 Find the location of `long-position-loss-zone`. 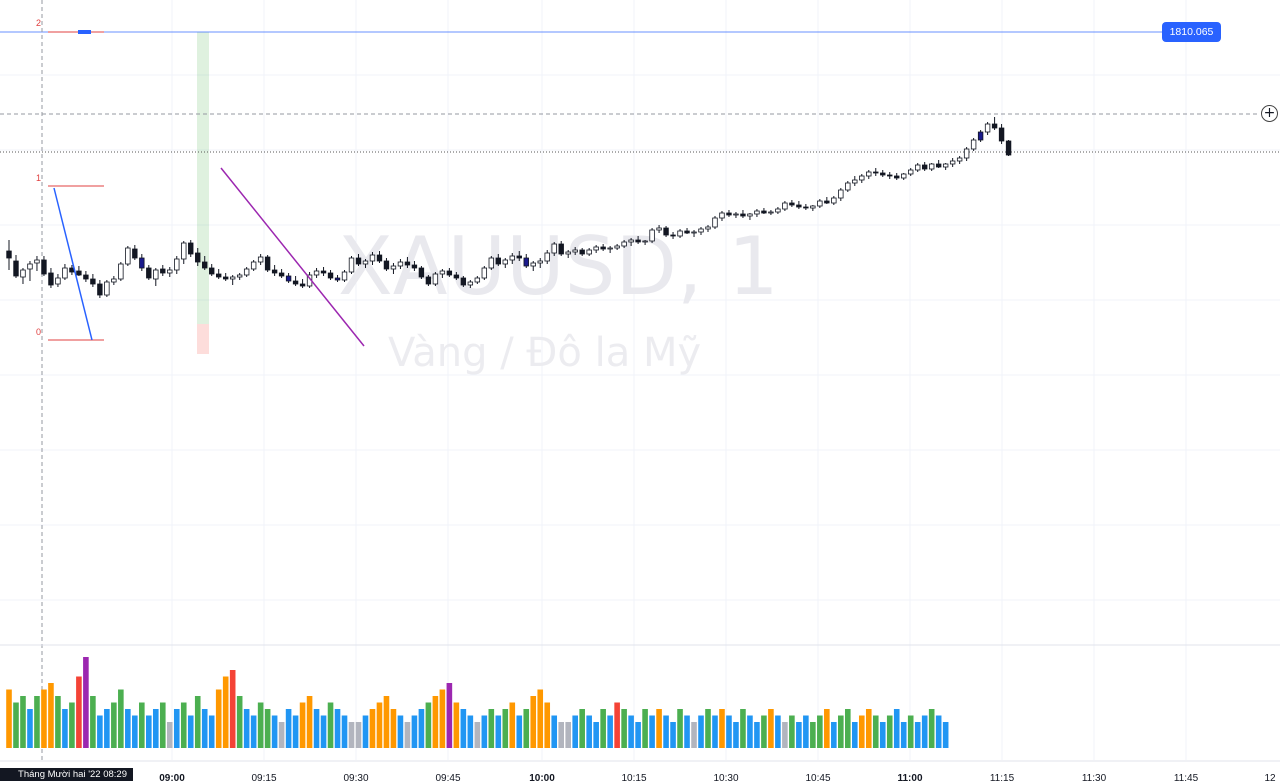

long-position-loss-zone is located at coordinates (203, 339).